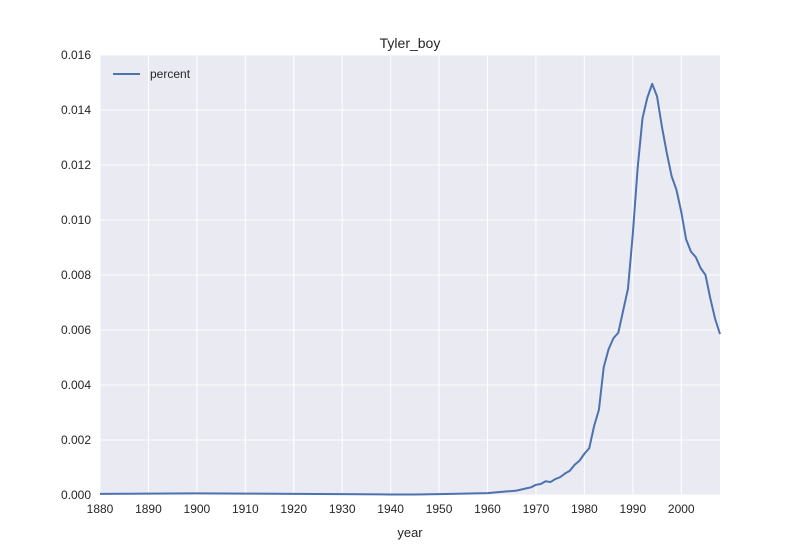 This screenshot has height=550, width=800. What do you see at coordinates (76, 330) in the screenshot?
I see `y-tick-label: 0.006` at bounding box center [76, 330].